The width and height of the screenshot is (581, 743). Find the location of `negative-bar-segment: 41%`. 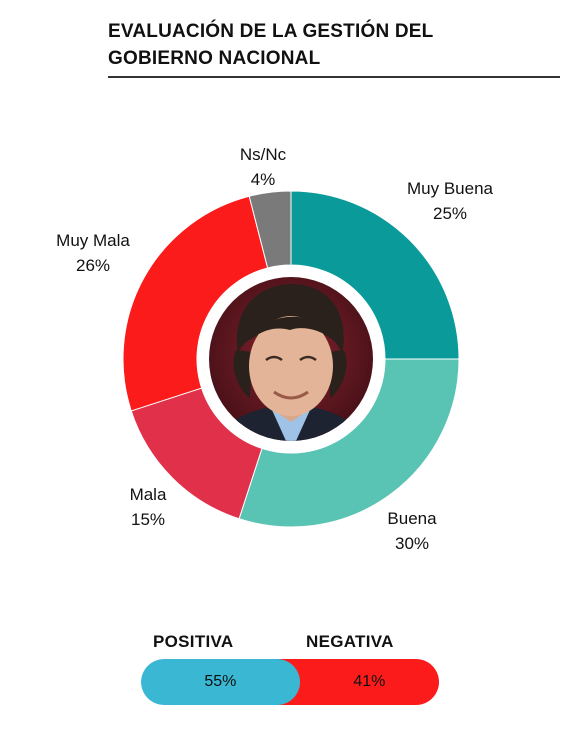

negative-bar-segment: 41% is located at coordinates (357, 682).